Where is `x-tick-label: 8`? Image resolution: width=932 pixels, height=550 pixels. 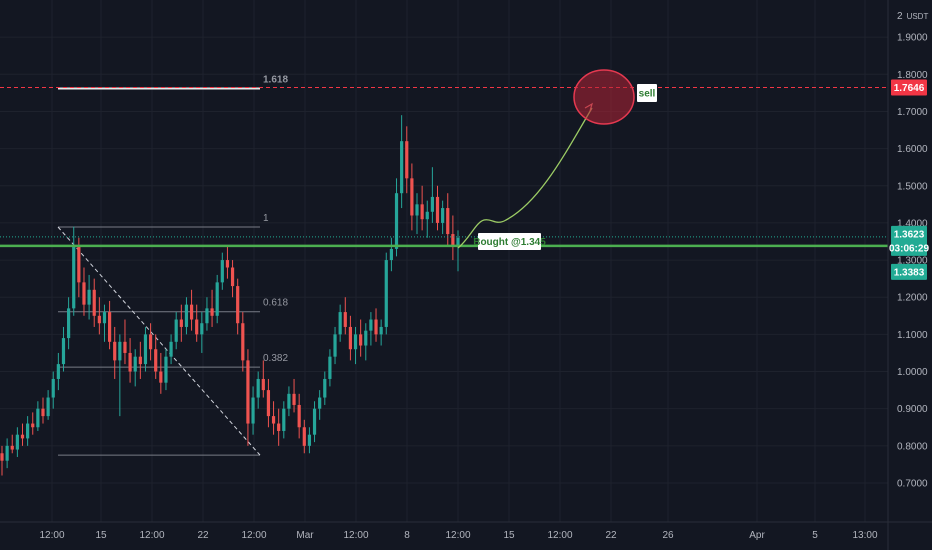
x-tick-label: 8 is located at coordinates (407, 535).